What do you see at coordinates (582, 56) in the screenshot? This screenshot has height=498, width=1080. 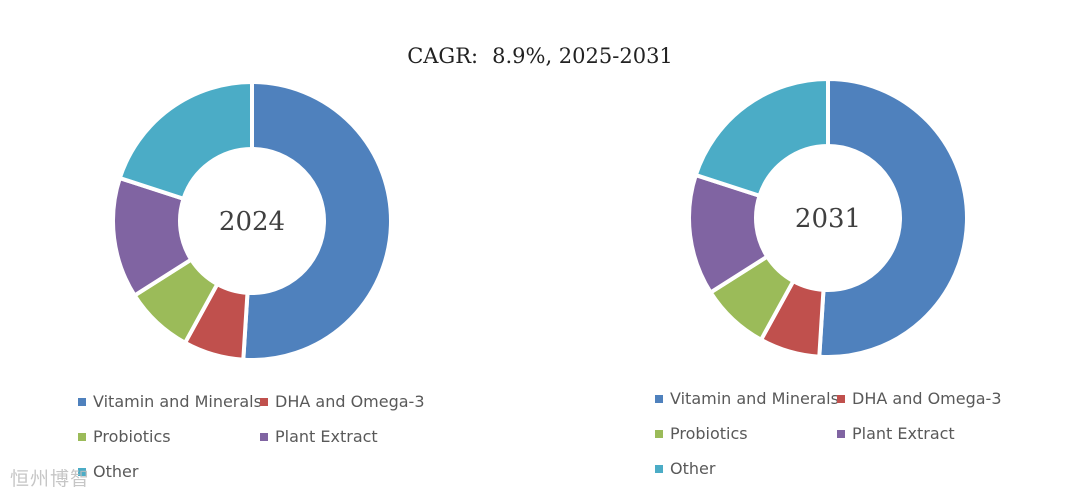 I see `chart-title-value: 8.9%, 2025-2031` at bounding box center [582, 56].